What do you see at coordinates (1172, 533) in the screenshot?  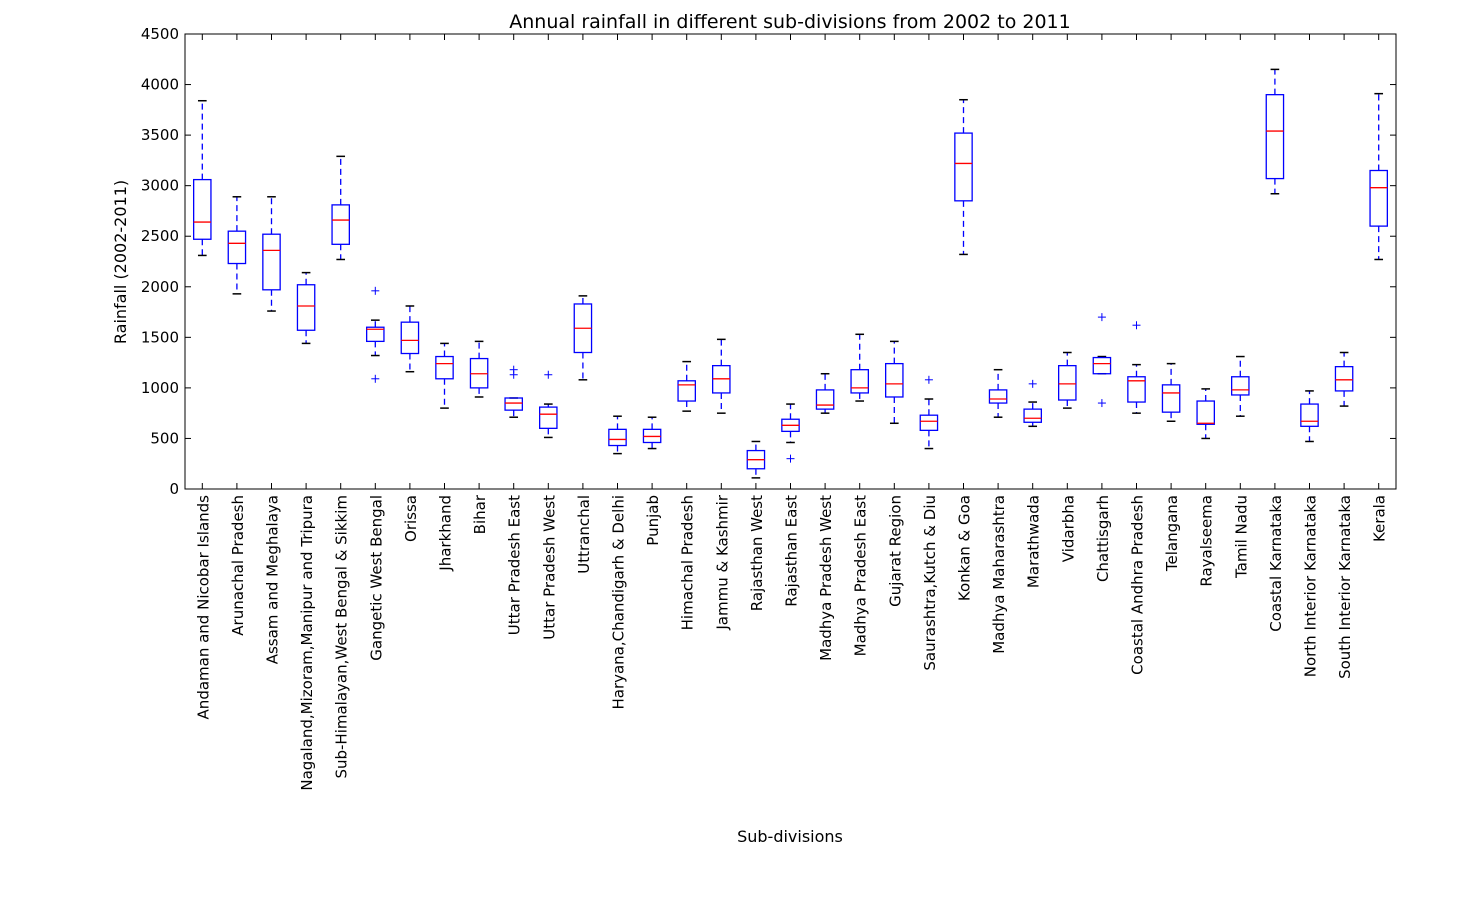 I see `x-tick-label: Telangana` at bounding box center [1172, 533].